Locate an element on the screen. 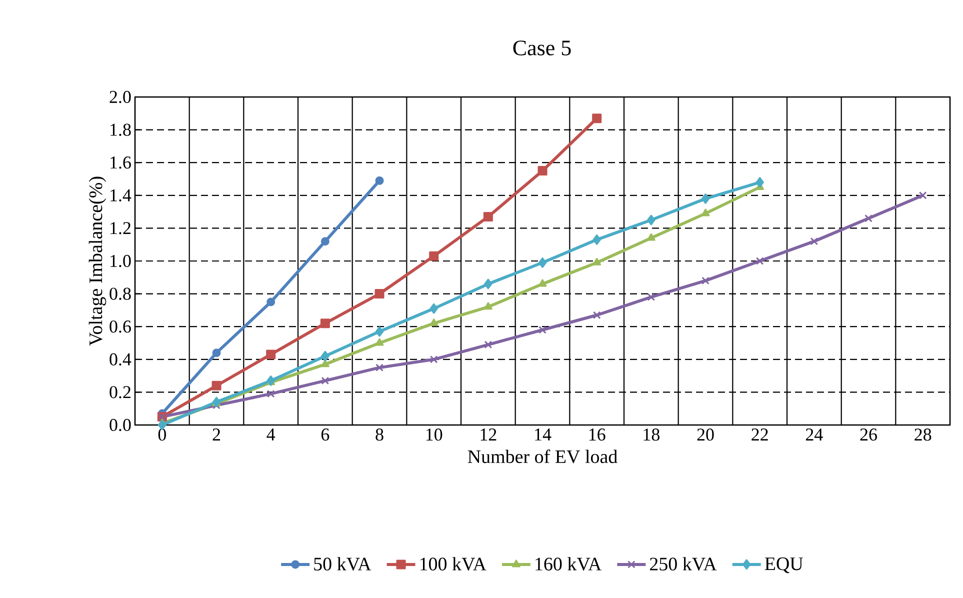  y-tick-label: 1.6 is located at coordinates (120, 162).